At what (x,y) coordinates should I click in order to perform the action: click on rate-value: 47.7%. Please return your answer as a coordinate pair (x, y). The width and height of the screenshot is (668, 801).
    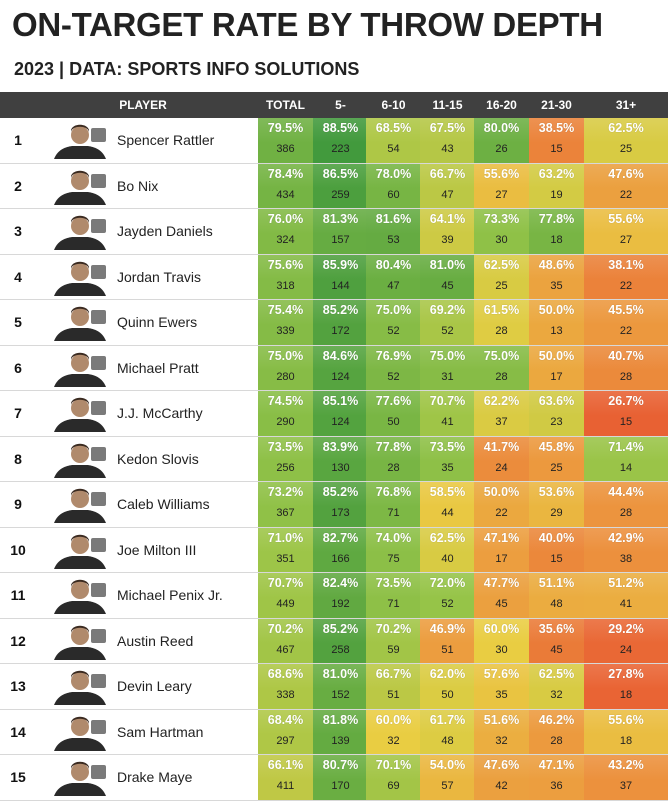
    Looking at the image, I should click on (501, 583).